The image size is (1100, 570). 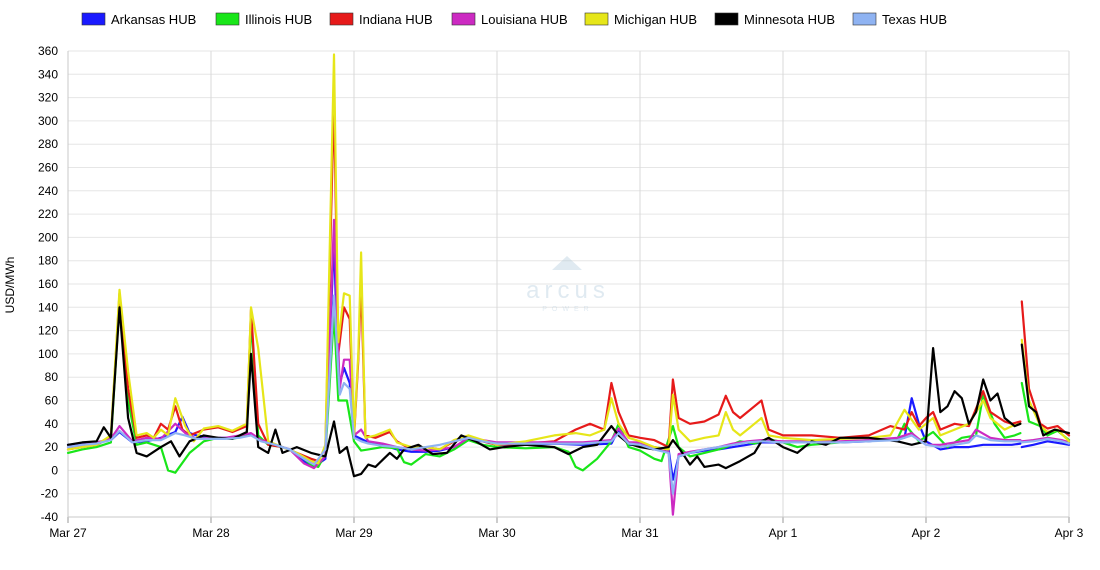 I want to click on legend-item-michigan-hub: Michigan HUB, so click(x=640, y=19).